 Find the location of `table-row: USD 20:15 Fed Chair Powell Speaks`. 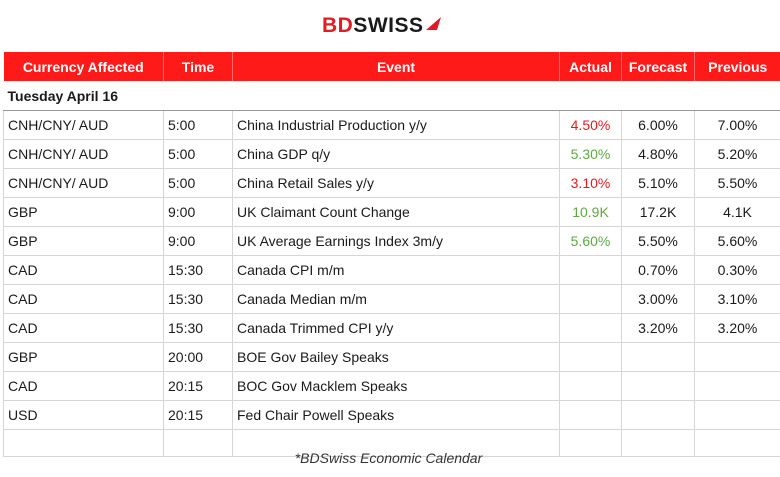

table-row: USD 20:15 Fed Chair Powell Speaks is located at coordinates (391, 415).